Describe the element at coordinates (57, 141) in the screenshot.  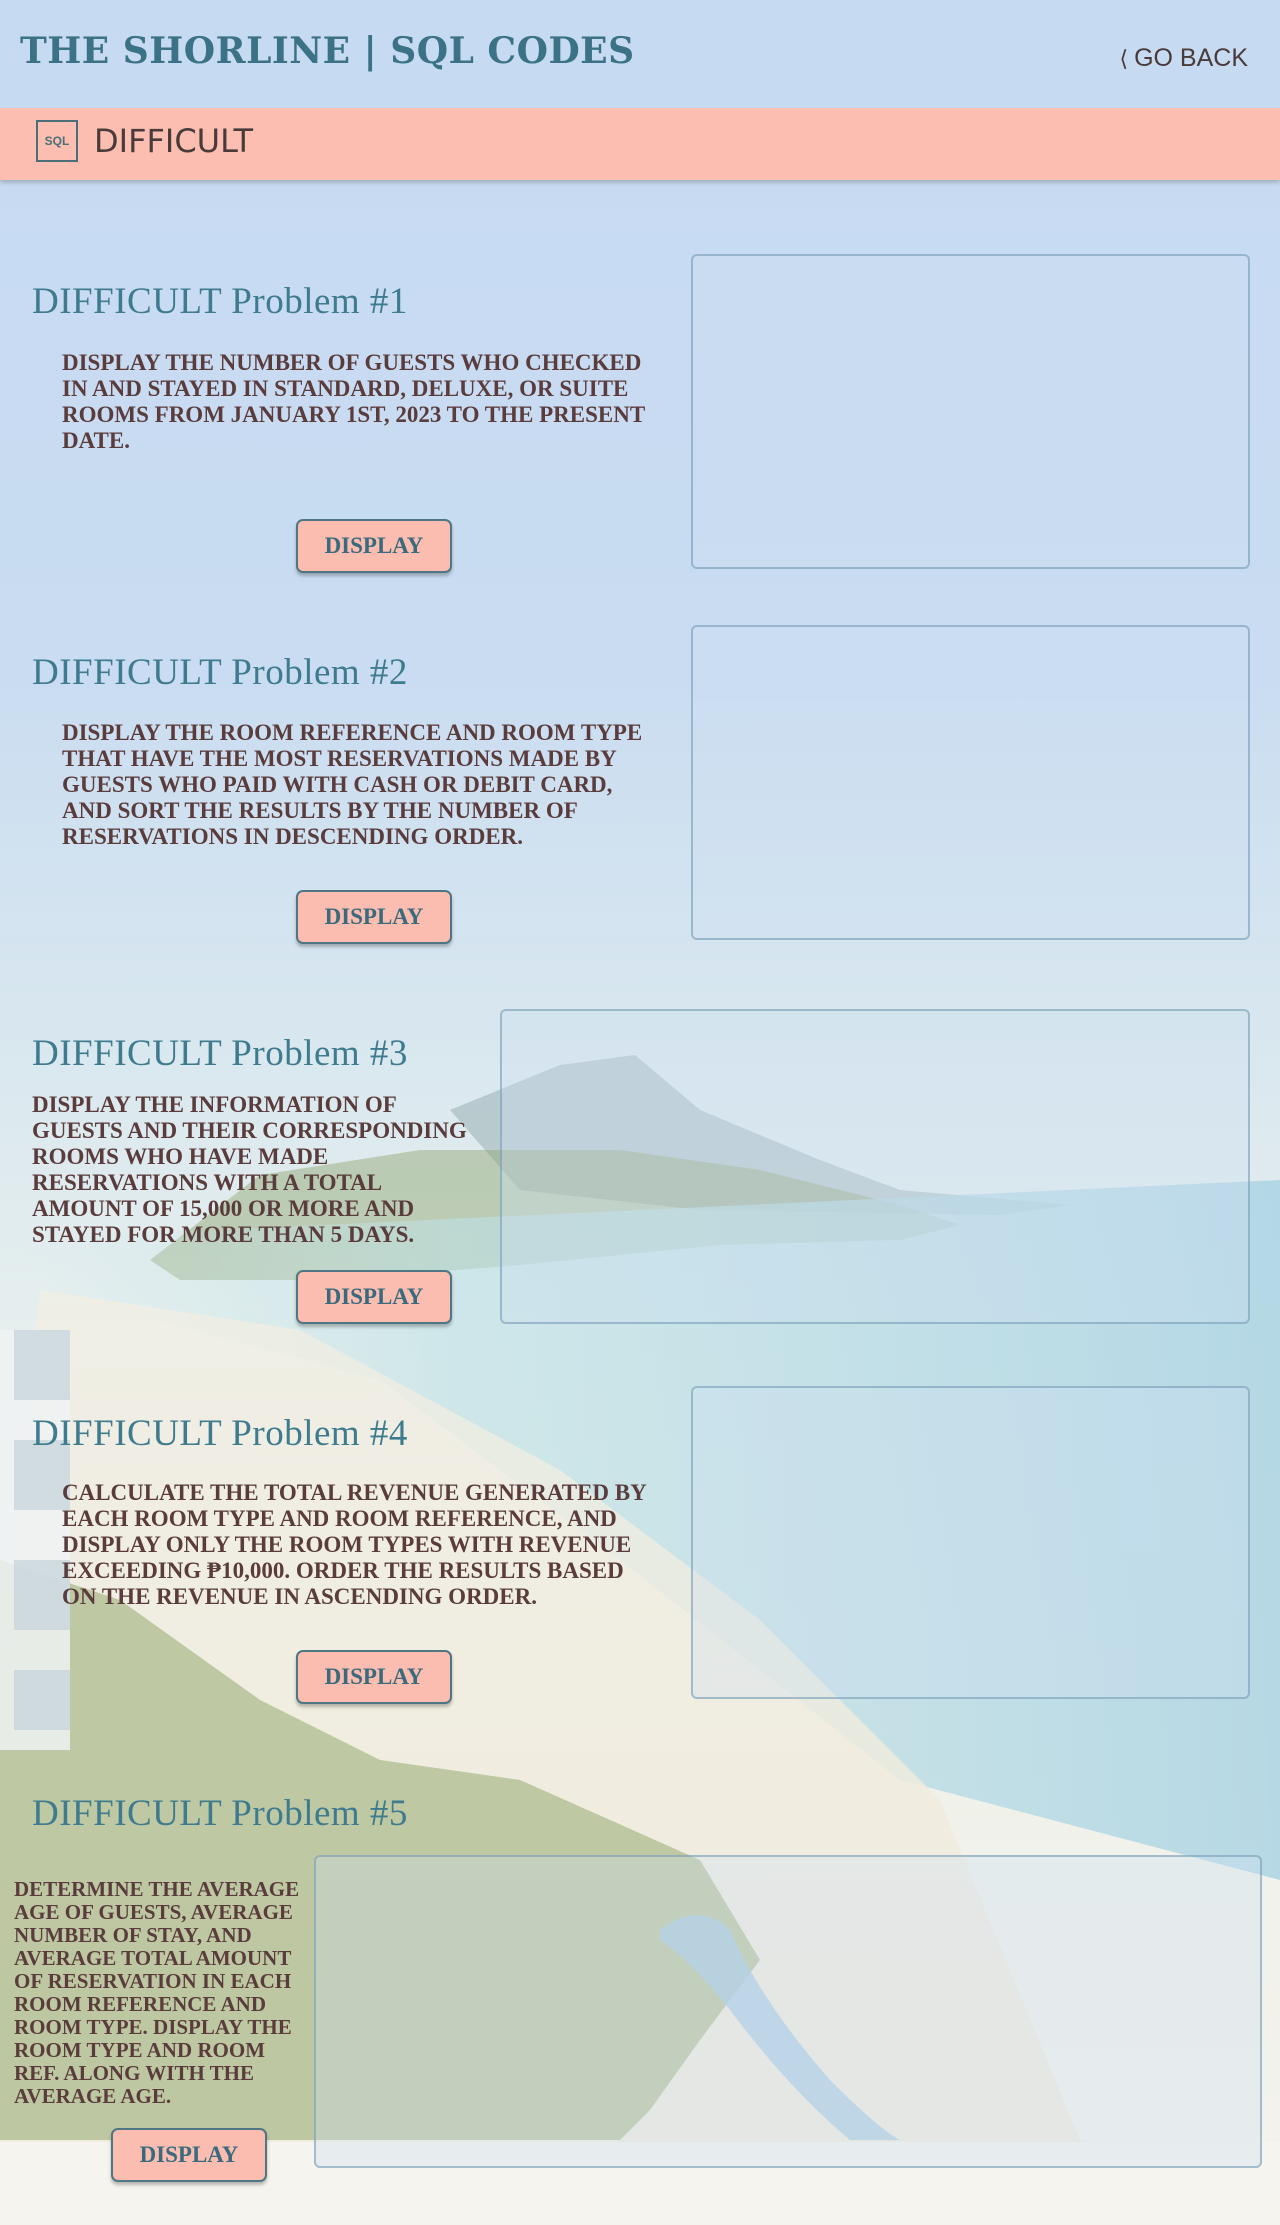
I see `sql-icon: SQL` at that location.